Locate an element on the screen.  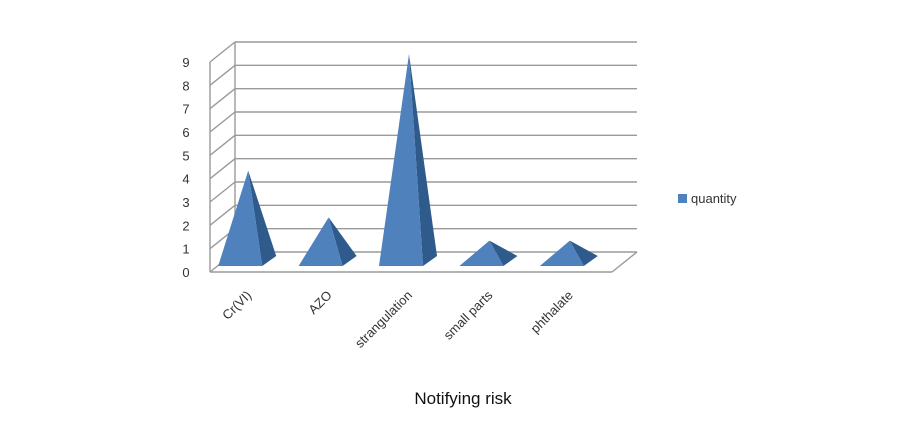
y-tick-label: 3 is located at coordinates (185, 202).